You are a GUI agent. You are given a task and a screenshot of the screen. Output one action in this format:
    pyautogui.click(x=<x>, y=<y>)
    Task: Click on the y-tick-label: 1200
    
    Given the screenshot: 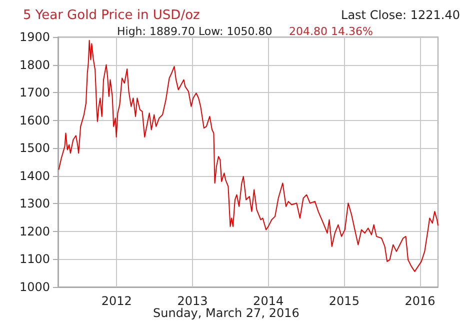 What is the action you would take?
    pyautogui.click(x=34, y=231)
    